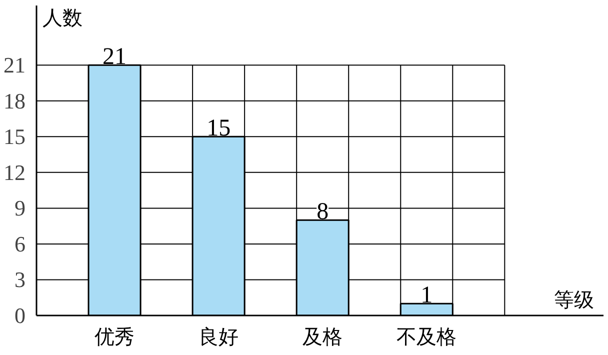  I want to click on x-tick-label: 及格, so click(322, 337).